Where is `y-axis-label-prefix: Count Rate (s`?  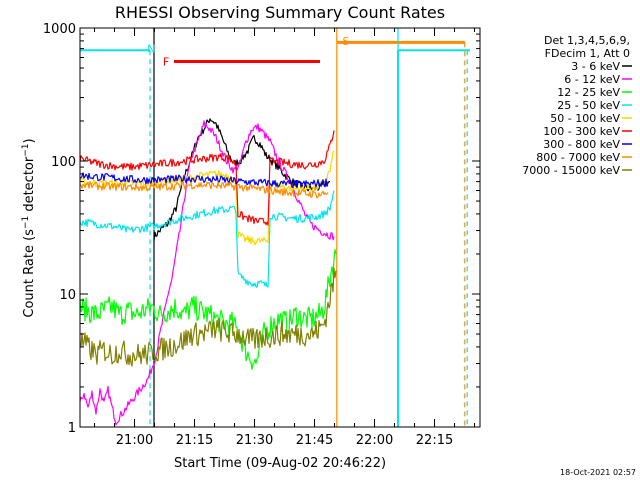
y-axis-label-prefix: Count Rate (s is located at coordinates (29, 273).